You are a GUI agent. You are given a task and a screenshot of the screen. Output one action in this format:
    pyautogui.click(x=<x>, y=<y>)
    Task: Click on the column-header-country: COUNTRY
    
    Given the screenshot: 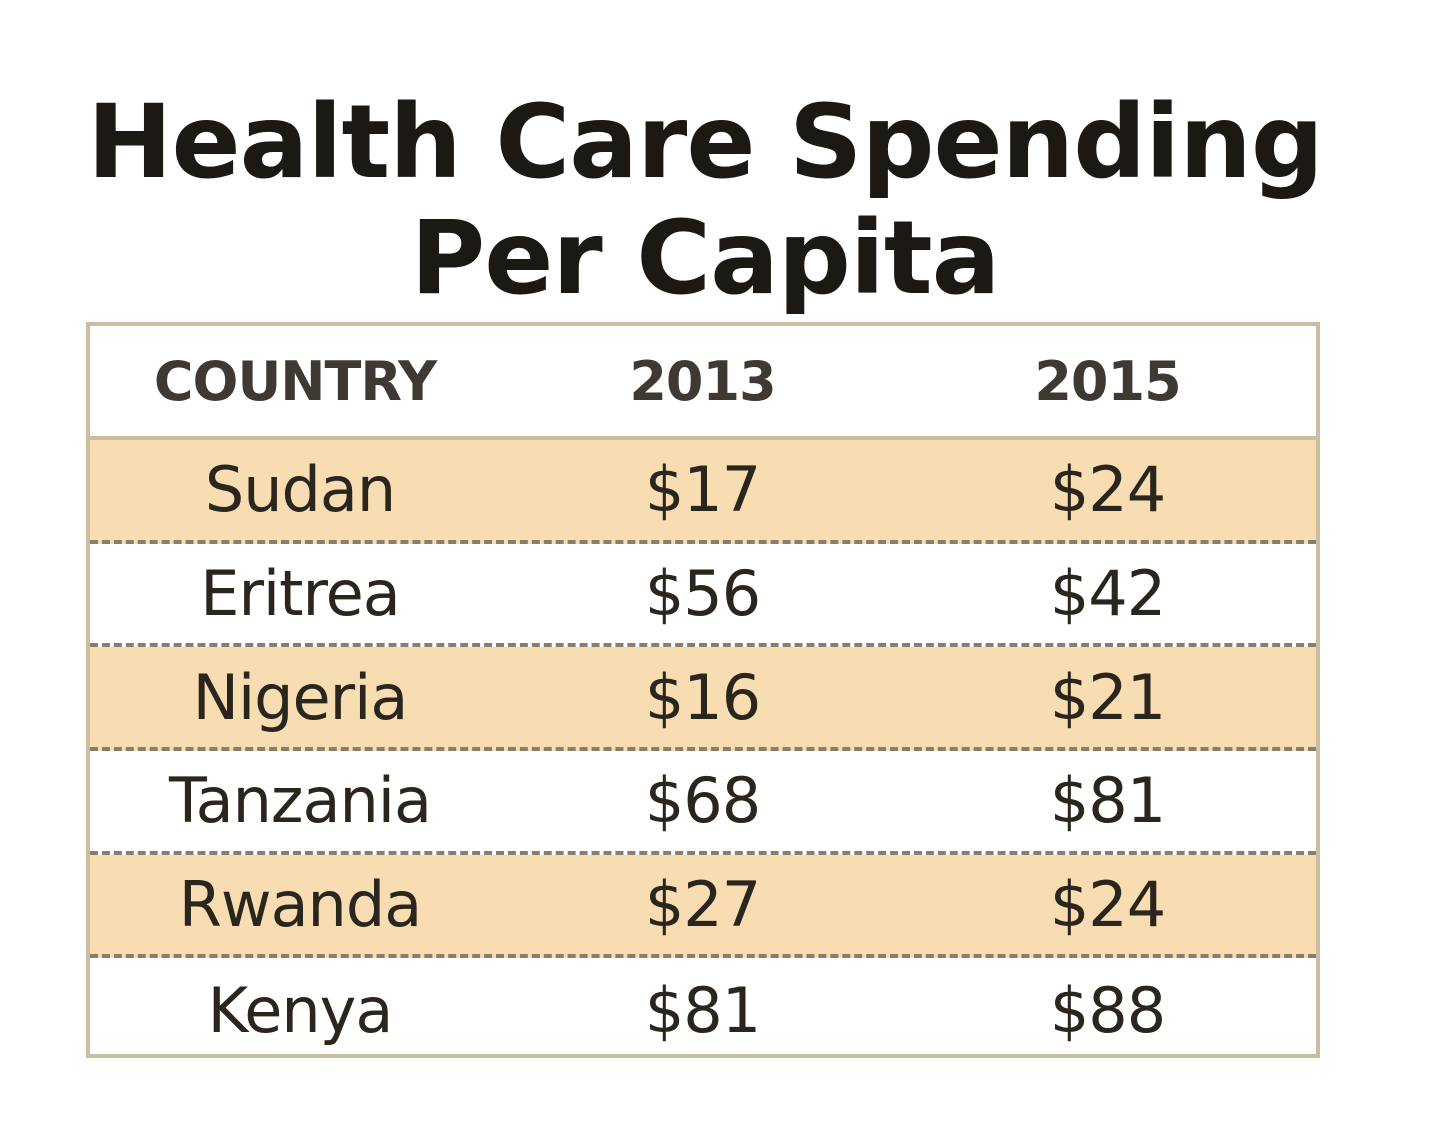 What is the action you would take?
    pyautogui.click(x=295, y=381)
    